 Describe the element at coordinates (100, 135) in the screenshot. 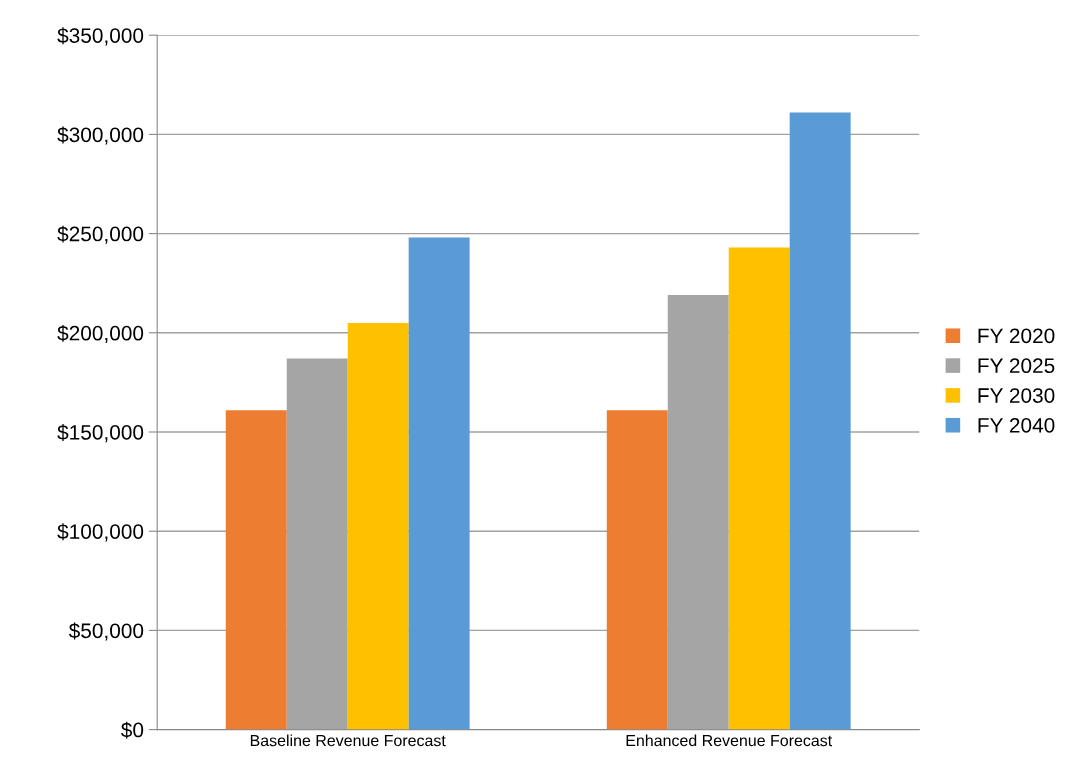

I see `y-tick-label: $300,000` at that location.